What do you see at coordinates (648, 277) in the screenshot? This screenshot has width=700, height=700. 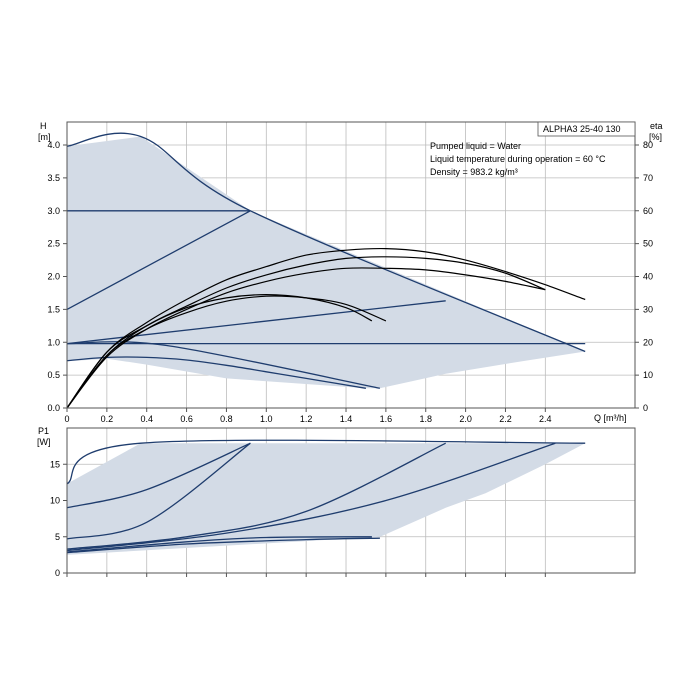 I see `y2-tick-label: 40` at bounding box center [648, 277].